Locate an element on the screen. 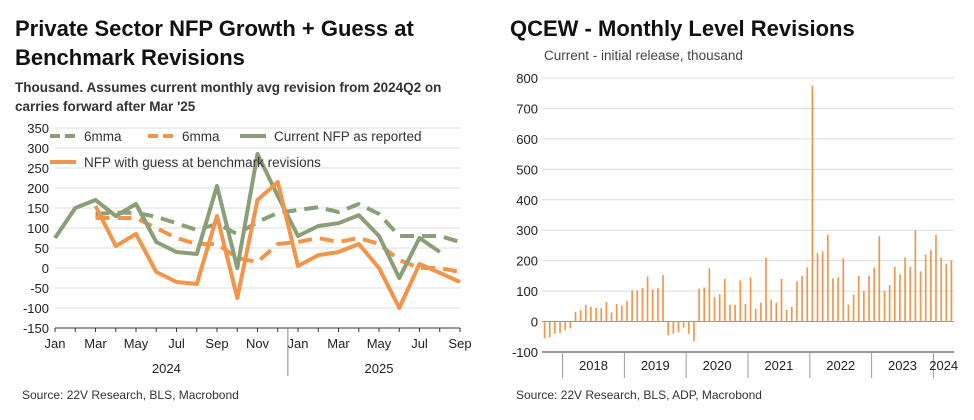 The width and height of the screenshot is (974, 420). y-tick-label: 350 is located at coordinates (38, 128).